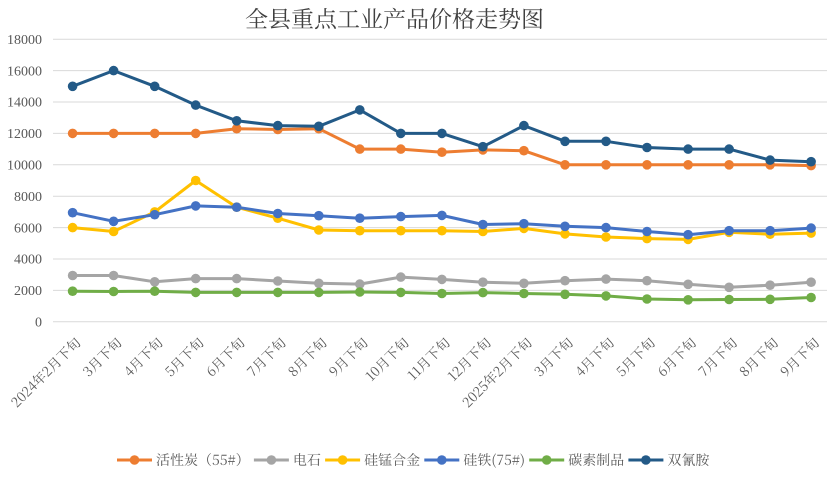 The height and width of the screenshot is (479, 830). I want to click on svg-text: 2000, so click(28, 291).